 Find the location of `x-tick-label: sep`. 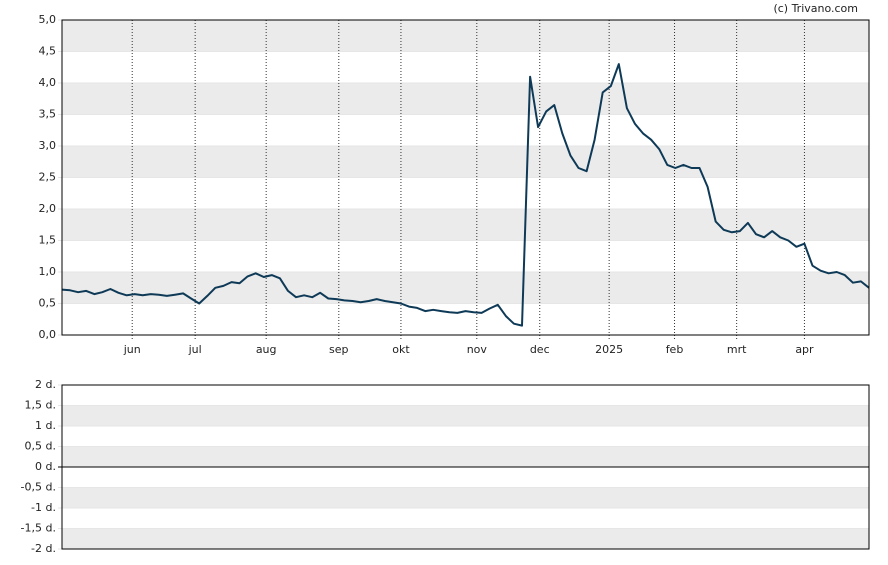

x-tick-label: sep is located at coordinates (338, 349).